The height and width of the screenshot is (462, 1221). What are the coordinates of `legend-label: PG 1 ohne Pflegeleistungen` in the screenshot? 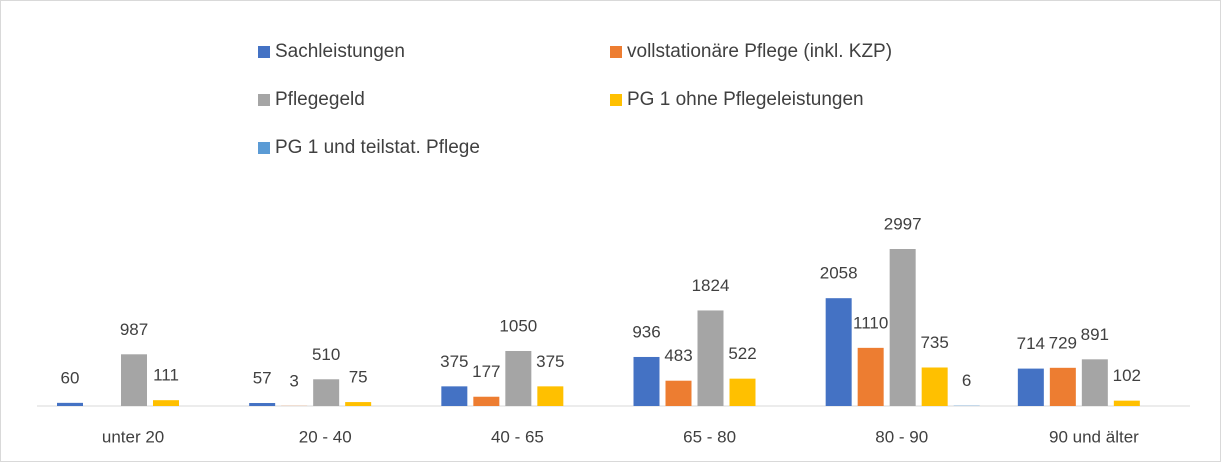 It's located at (745, 99).